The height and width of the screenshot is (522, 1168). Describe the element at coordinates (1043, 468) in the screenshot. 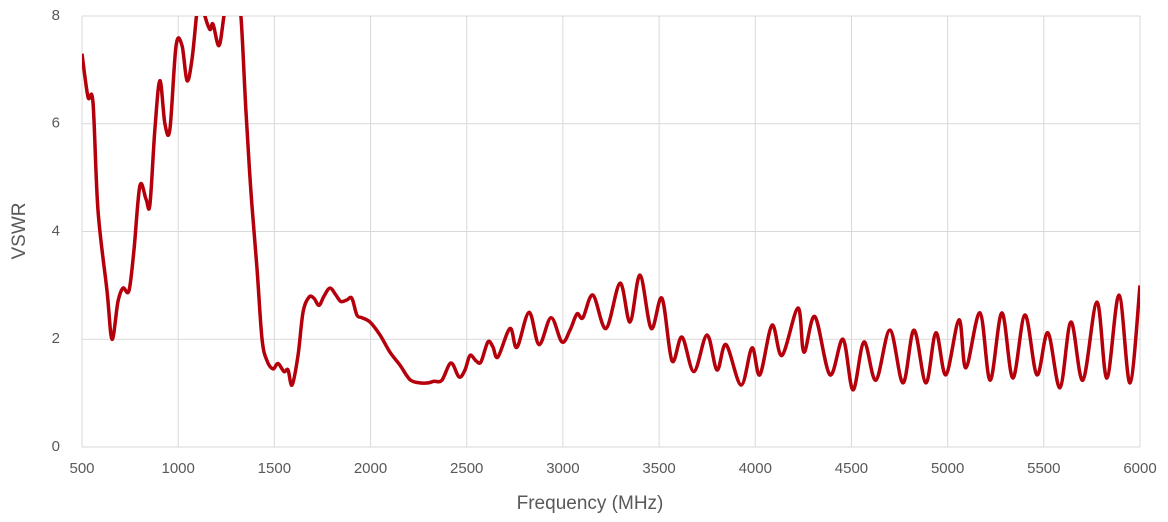

I see `x-tick-label: 5500` at that location.